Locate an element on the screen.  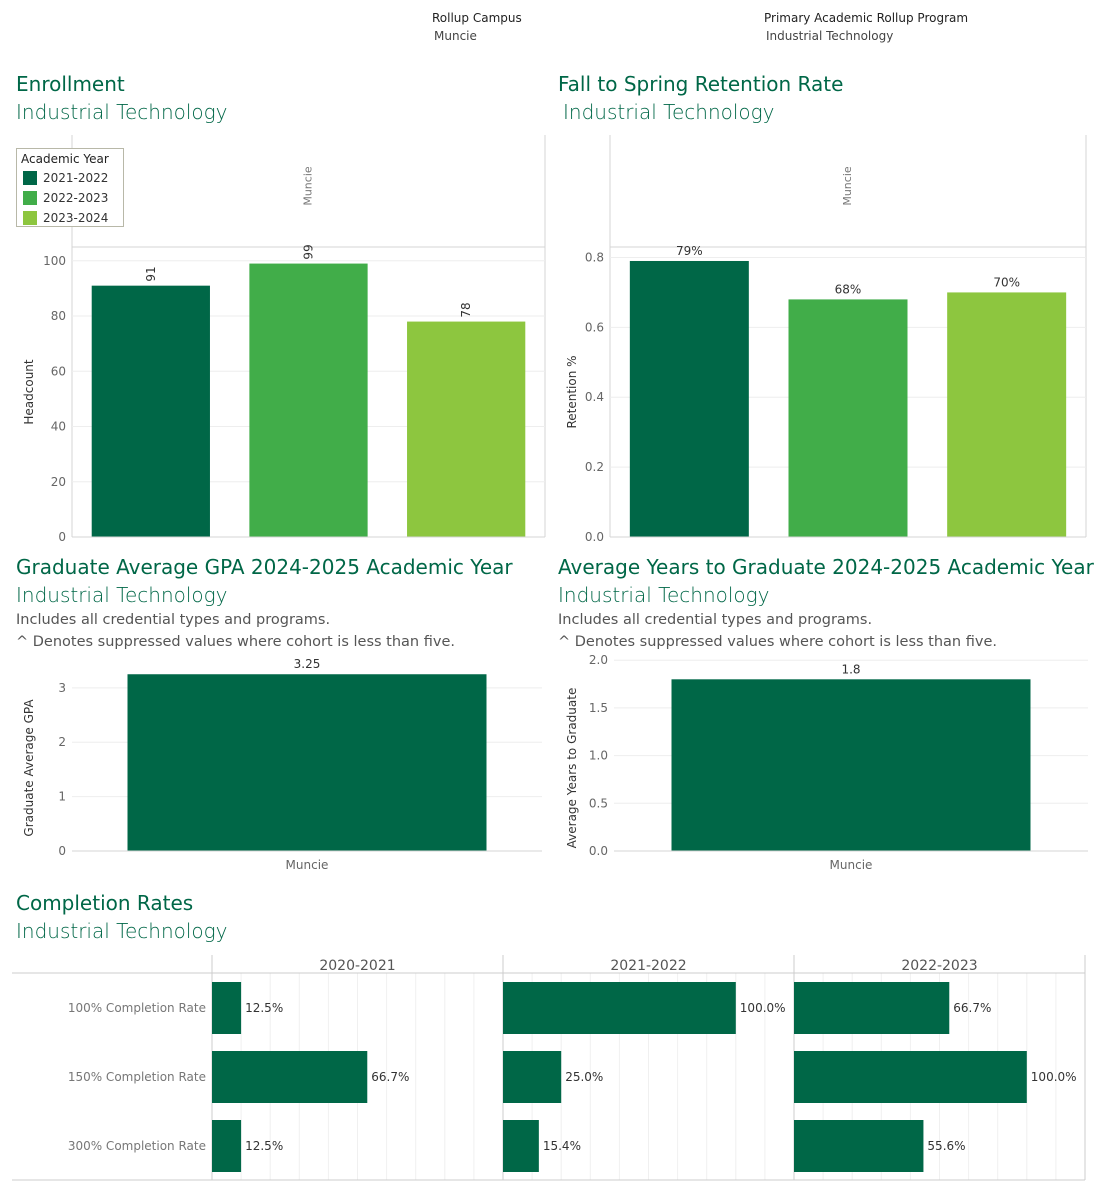
legend-title: Academic Year is located at coordinates (65, 159).